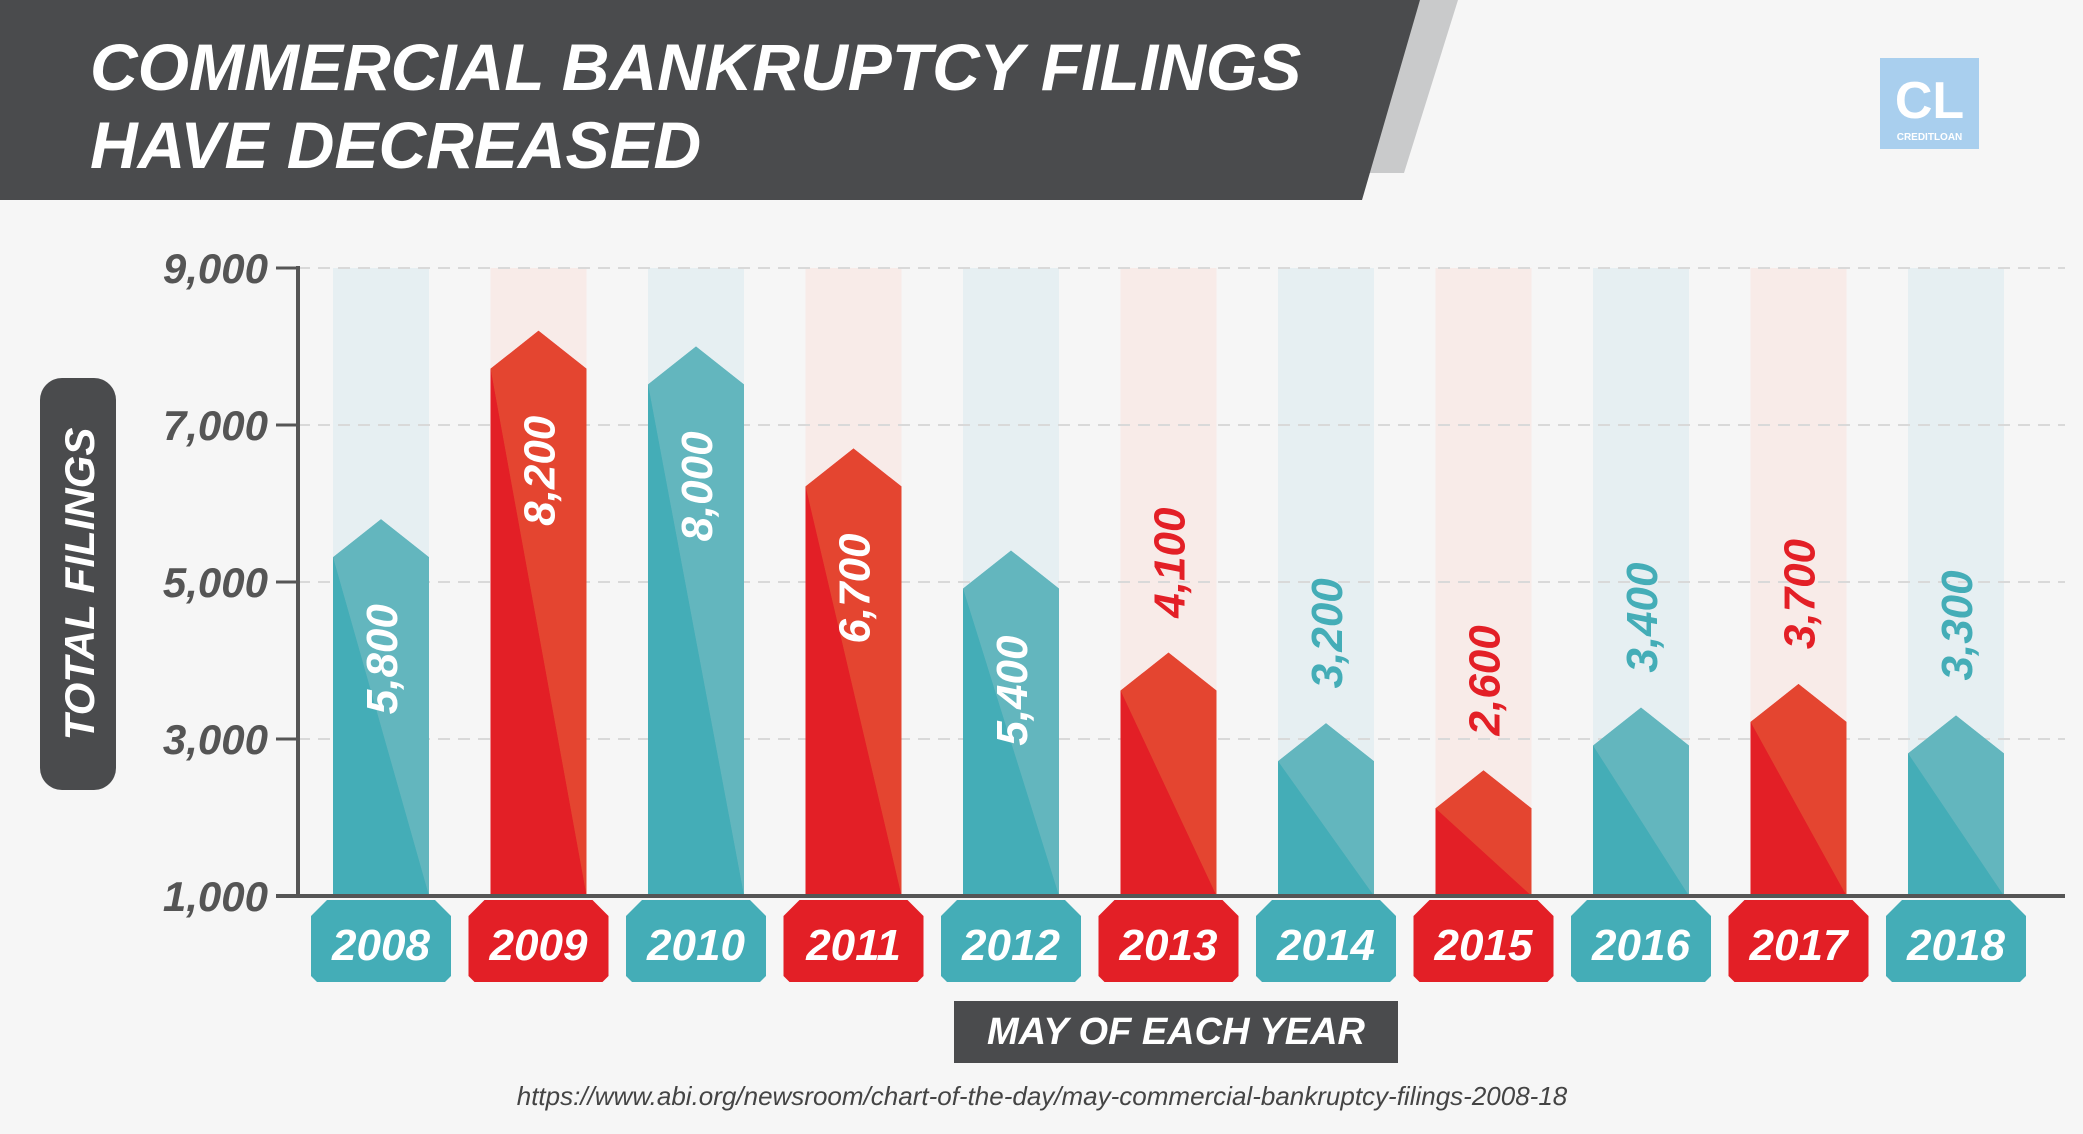 The width and height of the screenshot is (2083, 1134). What do you see at coordinates (1412, 86) in the screenshot?
I see `header-accent` at bounding box center [1412, 86].